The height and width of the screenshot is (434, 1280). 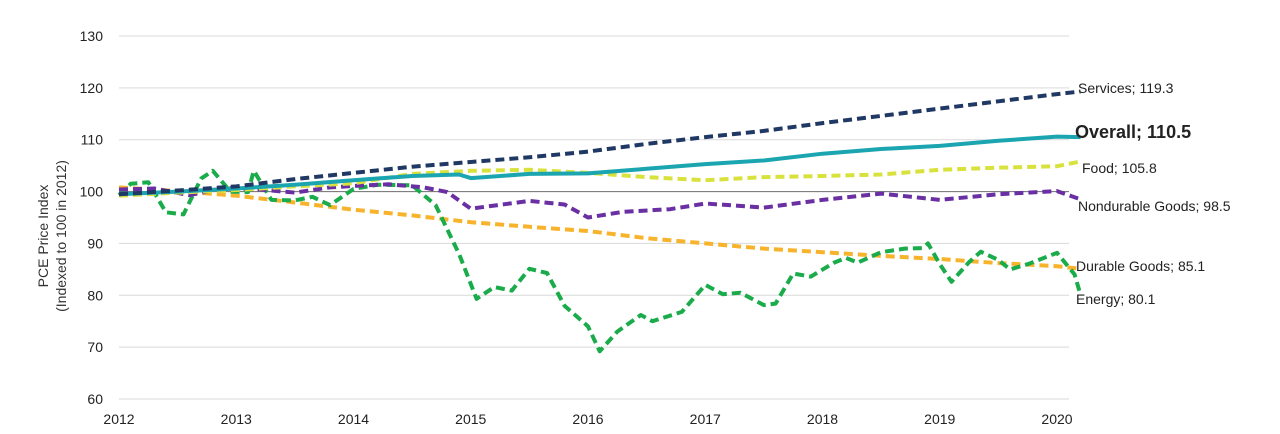 I want to click on end-label-services: Services; 119.3, so click(x=1126, y=88).